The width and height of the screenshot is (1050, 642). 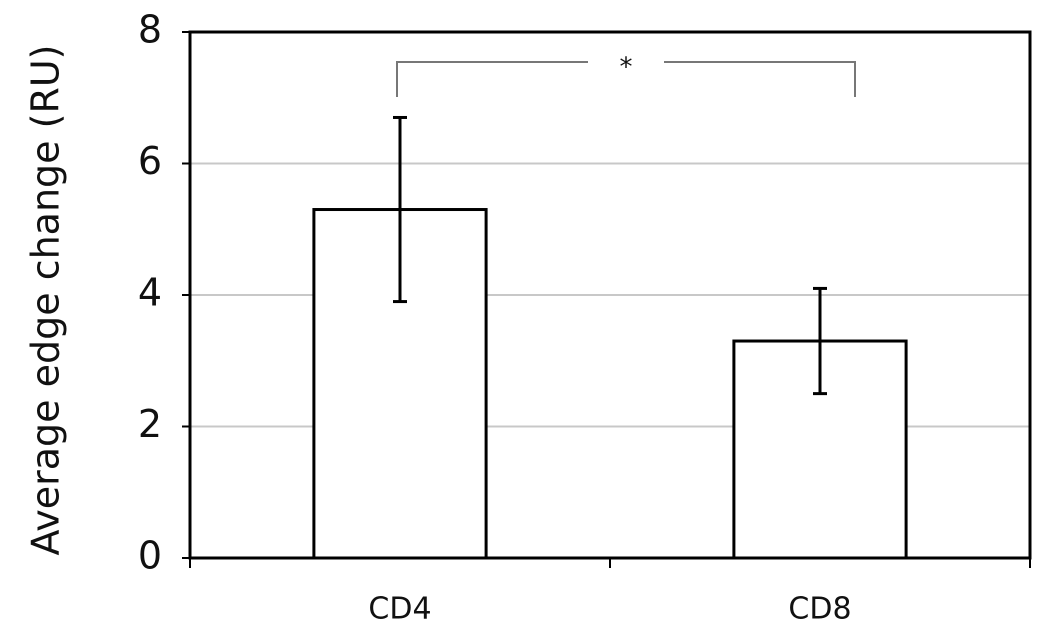 What do you see at coordinates (399, 609) in the screenshot?
I see `x-tick-label: CD4` at bounding box center [399, 609].